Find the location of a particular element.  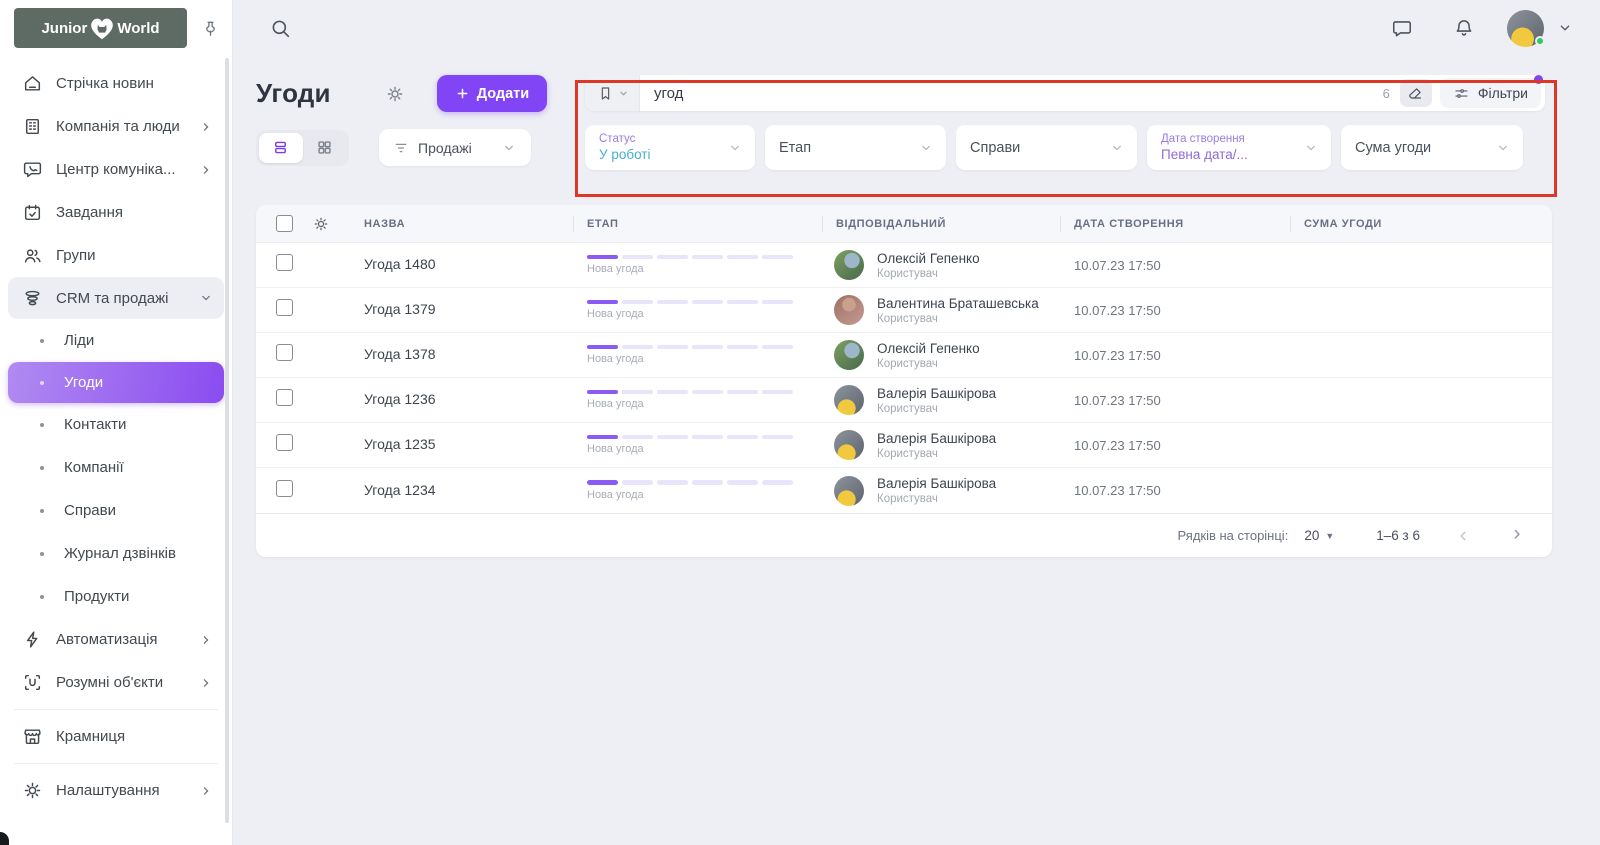

column-header-created: ДАТА СТВОРЕННЯ is located at coordinates (1175, 223).